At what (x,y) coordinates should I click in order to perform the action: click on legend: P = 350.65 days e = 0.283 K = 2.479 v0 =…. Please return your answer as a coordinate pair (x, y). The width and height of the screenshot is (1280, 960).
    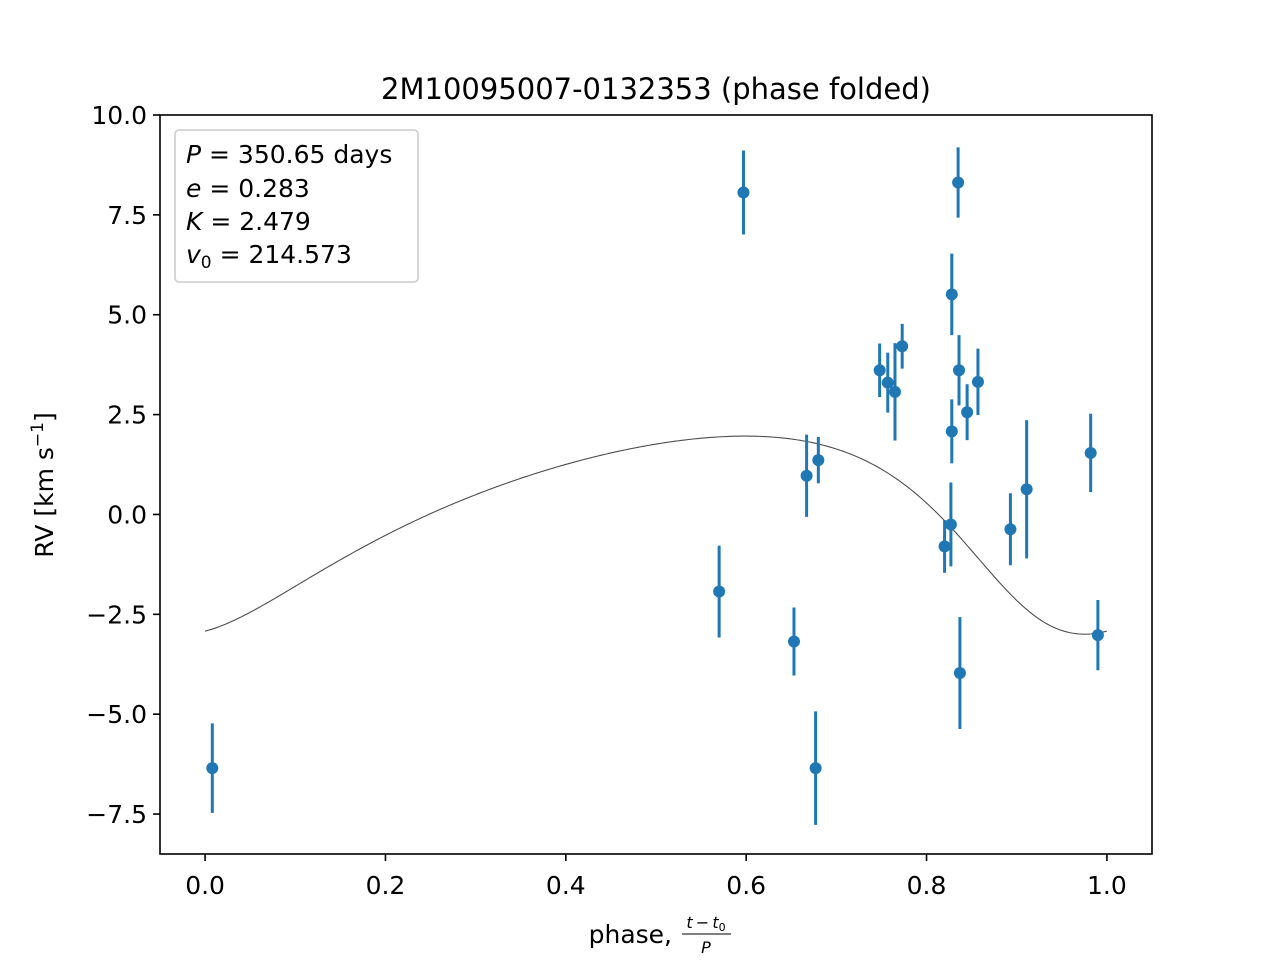
    Looking at the image, I should click on (296, 206).